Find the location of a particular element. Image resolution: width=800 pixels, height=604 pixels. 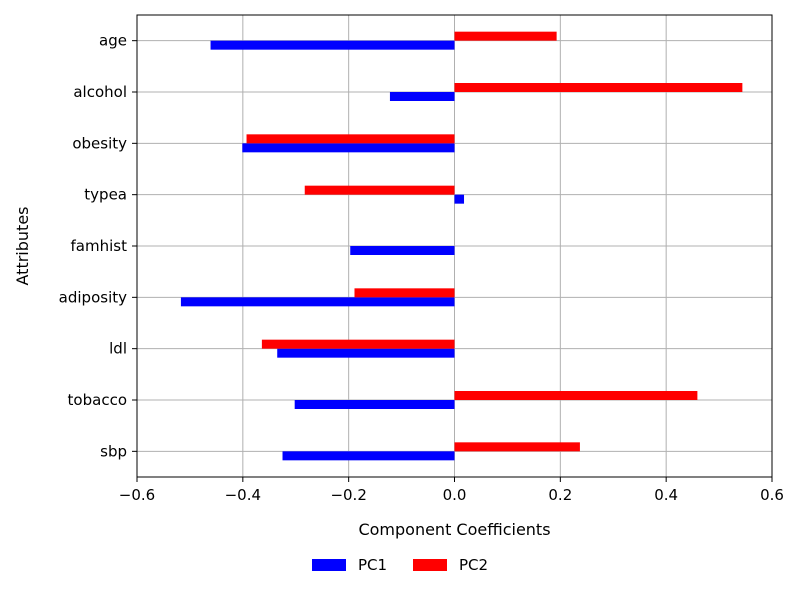

bar-pc1-tobacco is located at coordinates (374, 404).